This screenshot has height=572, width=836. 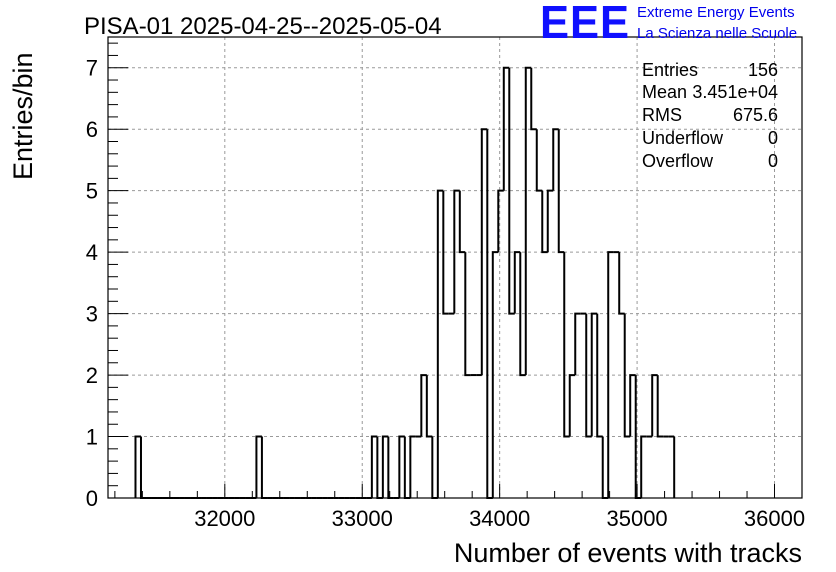 I want to click on stats-mean-label: Mean, so click(x=664, y=92).